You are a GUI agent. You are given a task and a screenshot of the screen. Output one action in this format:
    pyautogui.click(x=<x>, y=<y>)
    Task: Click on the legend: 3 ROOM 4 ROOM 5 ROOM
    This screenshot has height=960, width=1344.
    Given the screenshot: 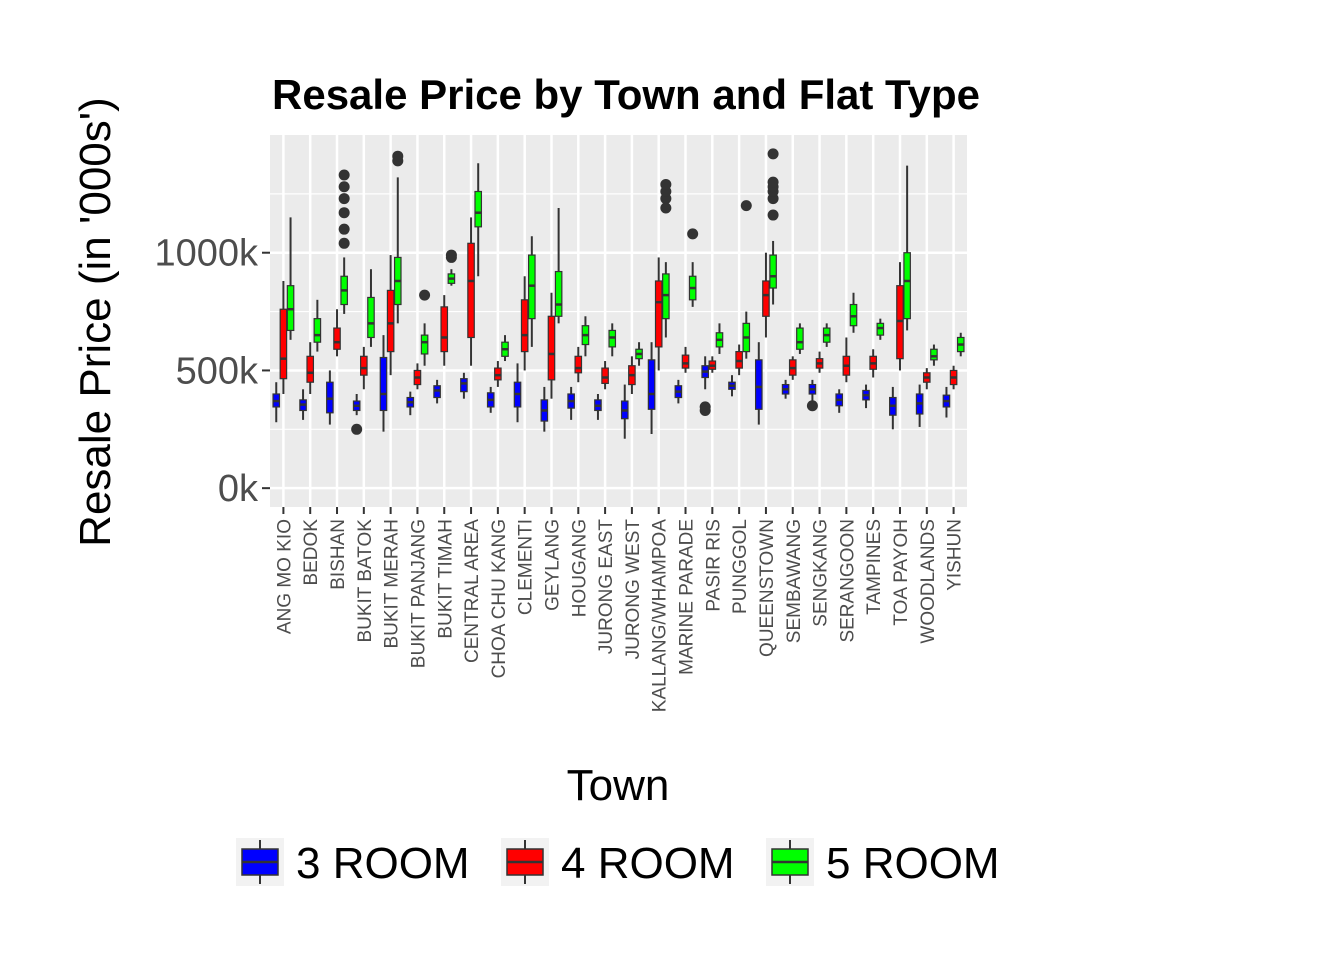 What is the action you would take?
    pyautogui.click(x=618, y=863)
    